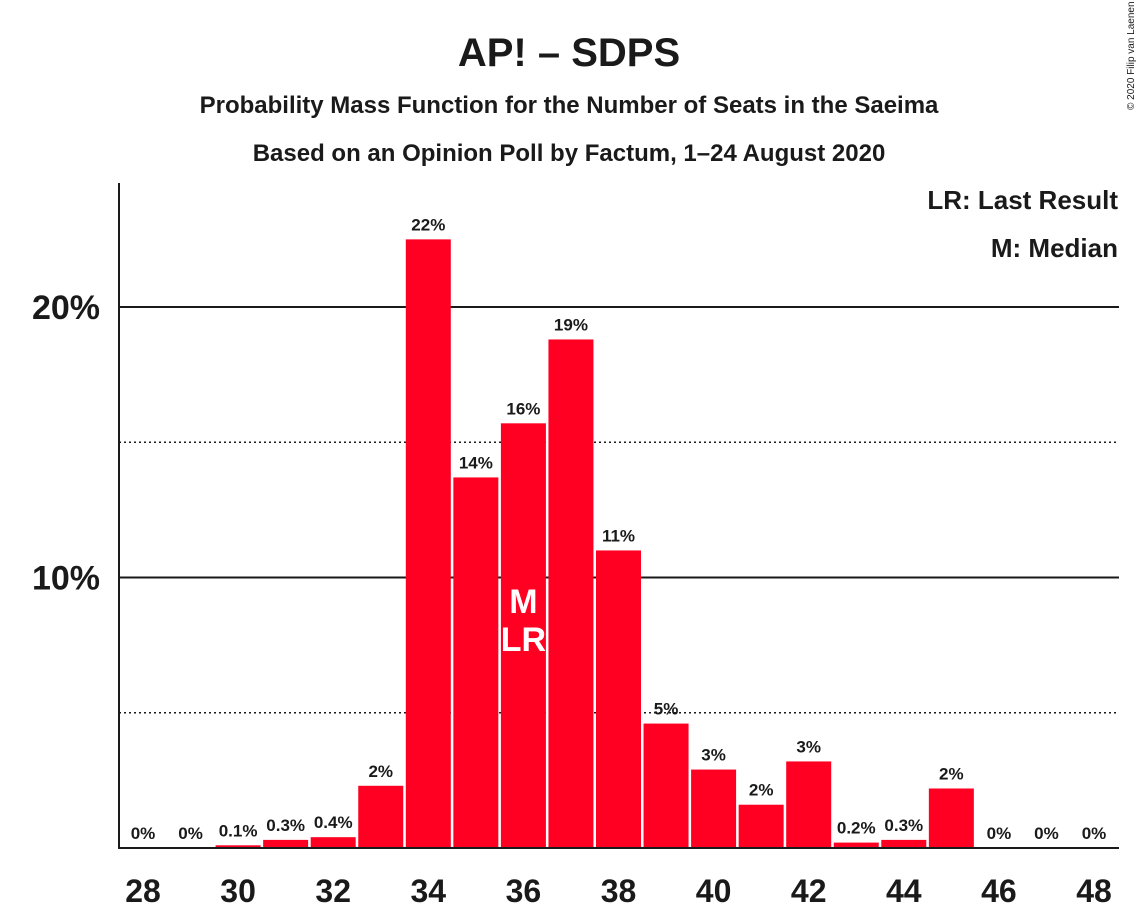 The height and width of the screenshot is (924, 1139). I want to click on bar-label-seat-35: 14%, so click(476, 462).